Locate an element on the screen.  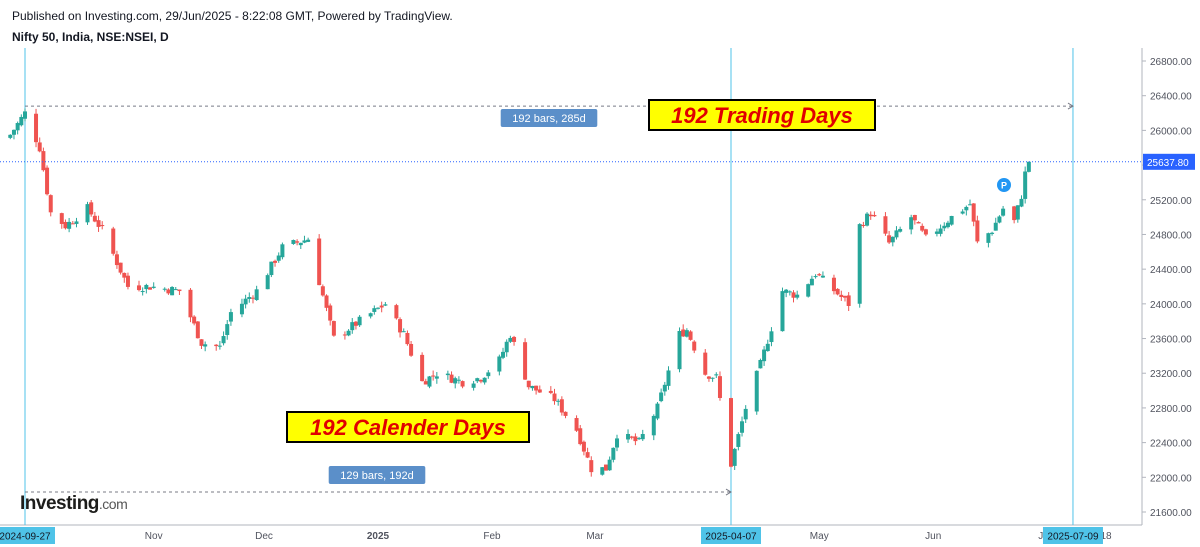
range-bottom-label-bg is located at coordinates (377, 475).